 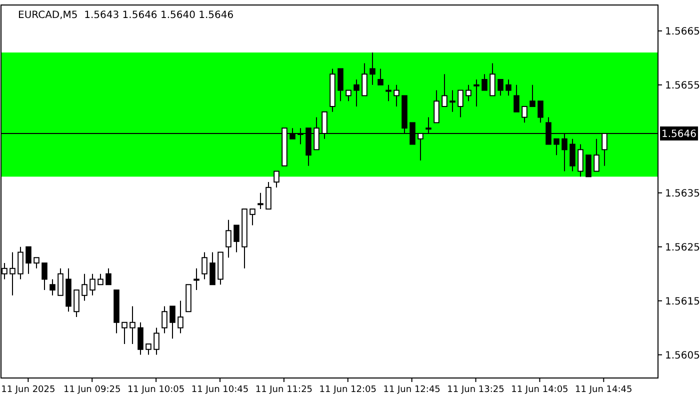 What do you see at coordinates (682, 86) in the screenshot?
I see `y-tick-label: 1.5655` at bounding box center [682, 86].